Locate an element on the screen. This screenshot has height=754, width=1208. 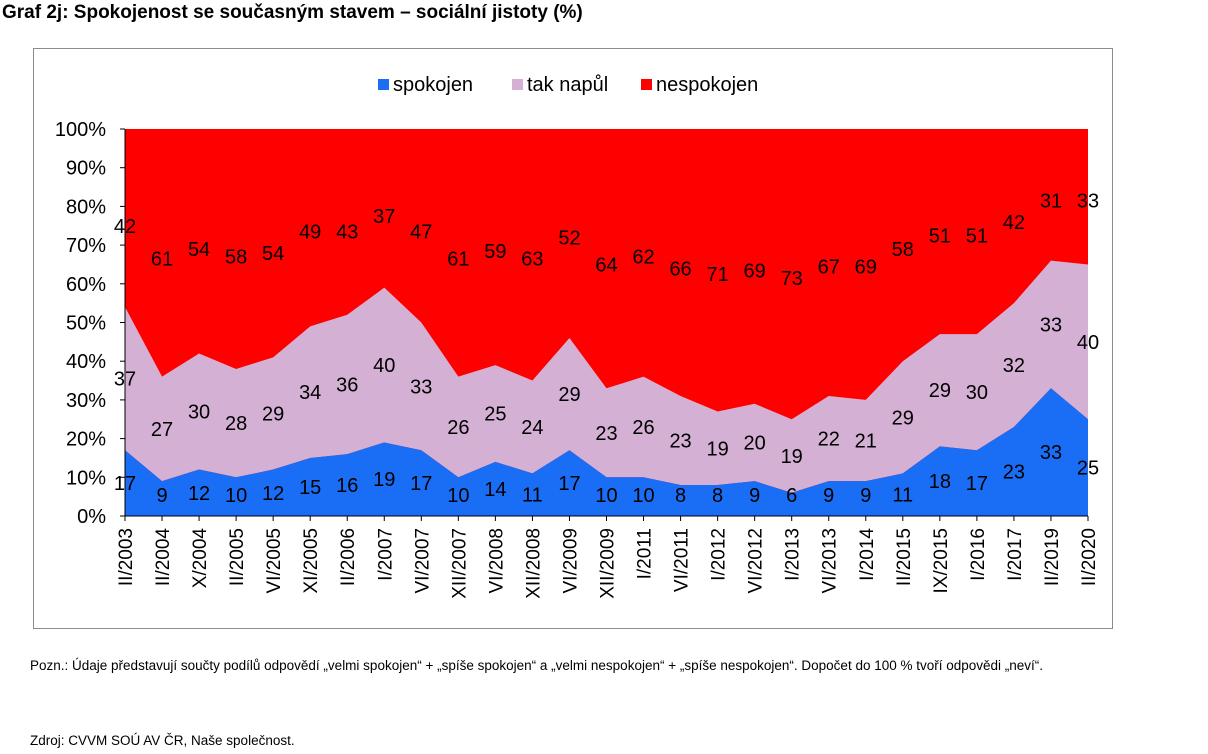
data-label-nespokojen: 37 is located at coordinates (384, 217).